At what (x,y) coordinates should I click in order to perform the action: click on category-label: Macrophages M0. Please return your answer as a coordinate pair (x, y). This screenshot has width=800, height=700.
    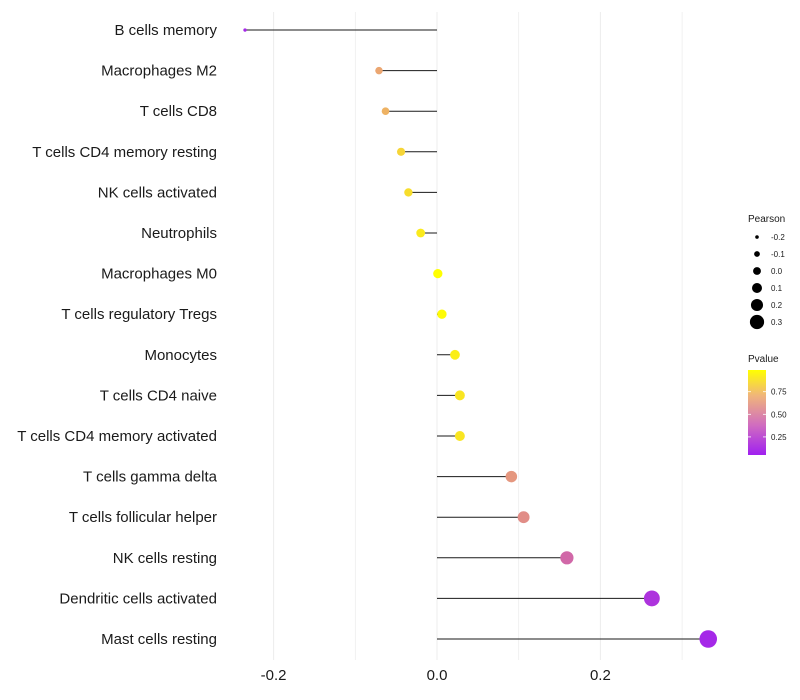
    Looking at the image, I should click on (159, 274).